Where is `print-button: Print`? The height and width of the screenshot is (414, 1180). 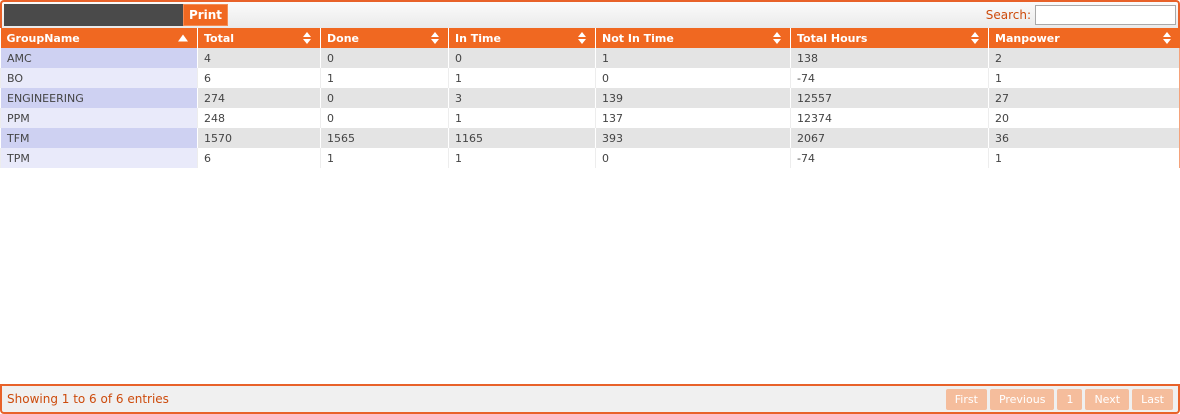
print-button: Print is located at coordinates (205, 15).